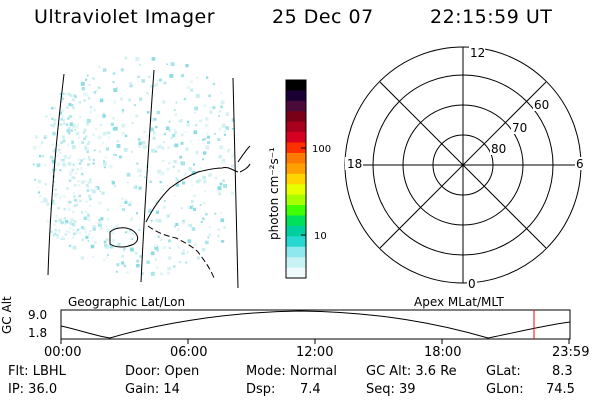 The image size is (600, 400). Describe the element at coordinates (463, 165) in the screenshot. I see `polar-diagonal` at that location.